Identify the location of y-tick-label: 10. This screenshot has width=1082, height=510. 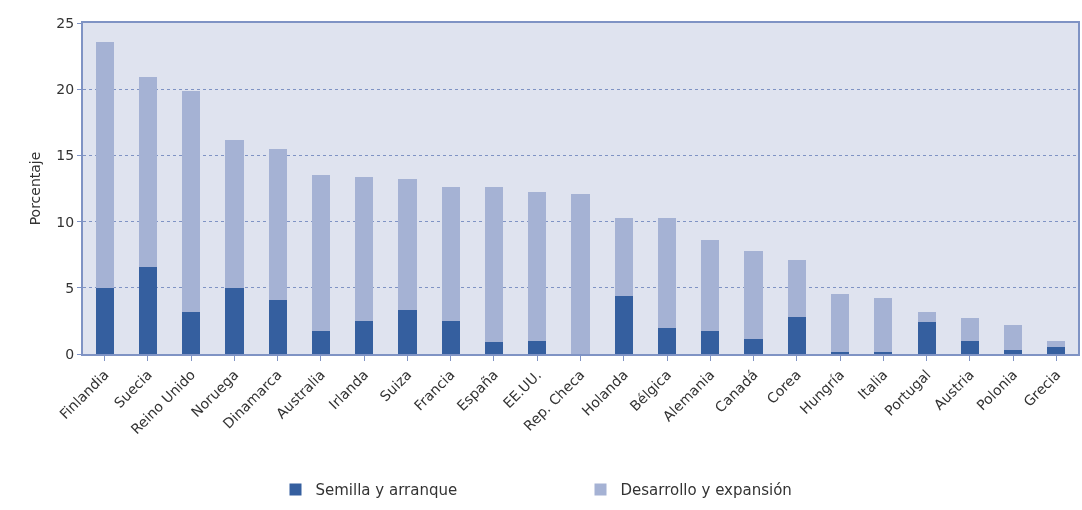
(65, 221).